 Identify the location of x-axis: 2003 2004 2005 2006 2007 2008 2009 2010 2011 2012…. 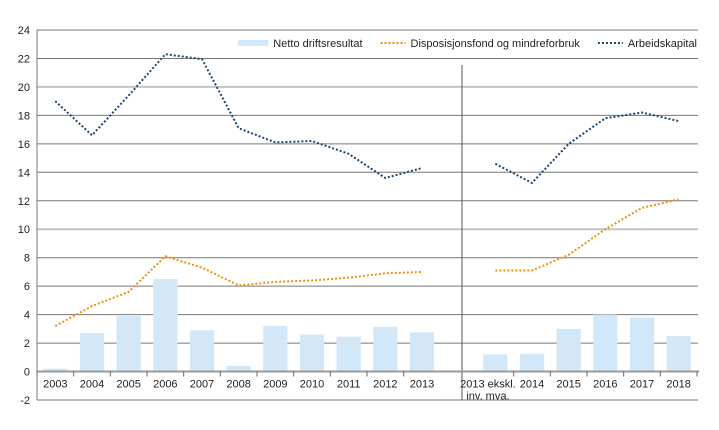
(367, 386).